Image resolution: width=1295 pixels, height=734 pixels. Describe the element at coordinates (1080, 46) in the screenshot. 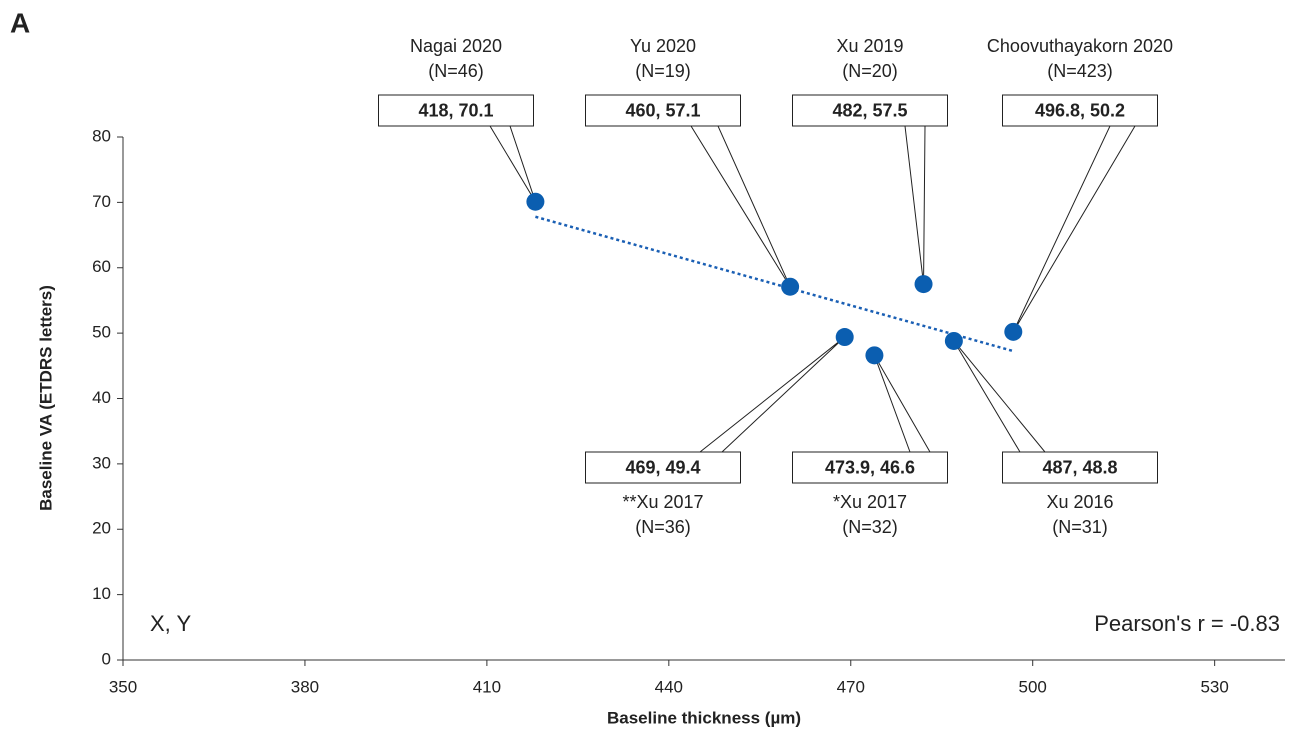

I see `study-name: Choovuthayakorn 2020` at that location.